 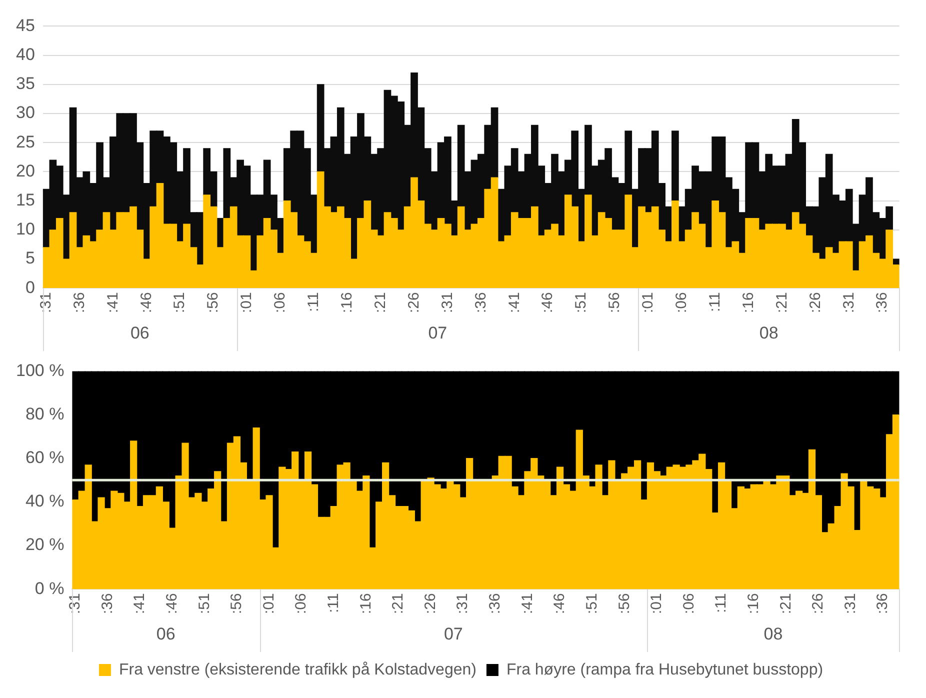 I want to click on legend-label: Fra høyre (rampa fra Husebytunet busstopp), so click(x=665, y=669).